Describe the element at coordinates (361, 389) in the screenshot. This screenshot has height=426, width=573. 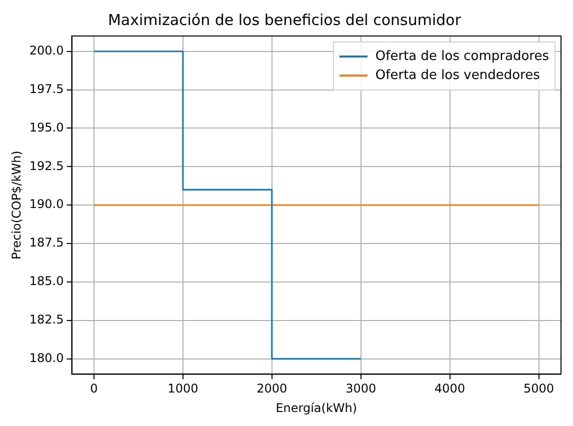
I see `x-tick-label: 3000` at that location.